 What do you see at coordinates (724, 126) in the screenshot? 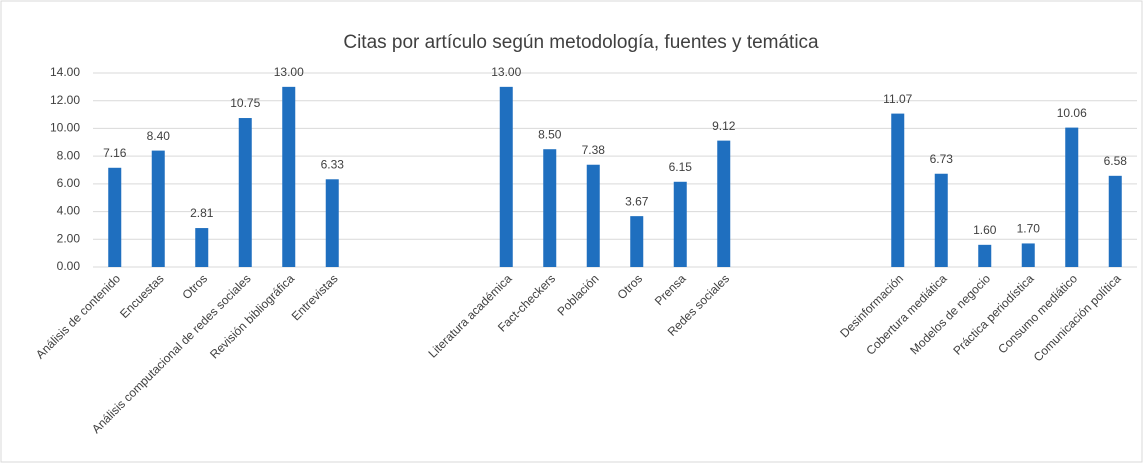
I see `data-label: 9.12` at bounding box center [724, 126].